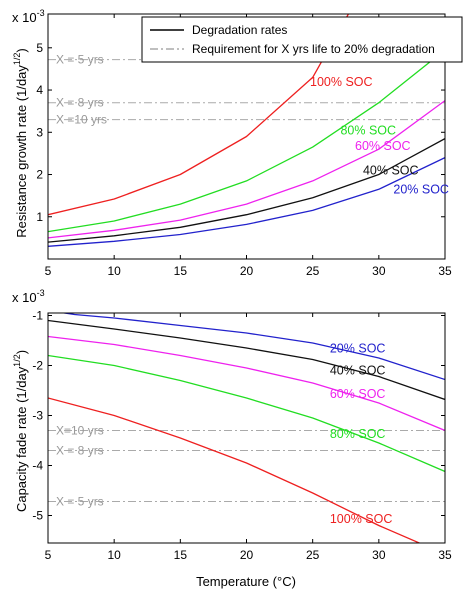 The image size is (468, 593). I want to click on requirement-label: X=10 yrs, so click(80, 431).